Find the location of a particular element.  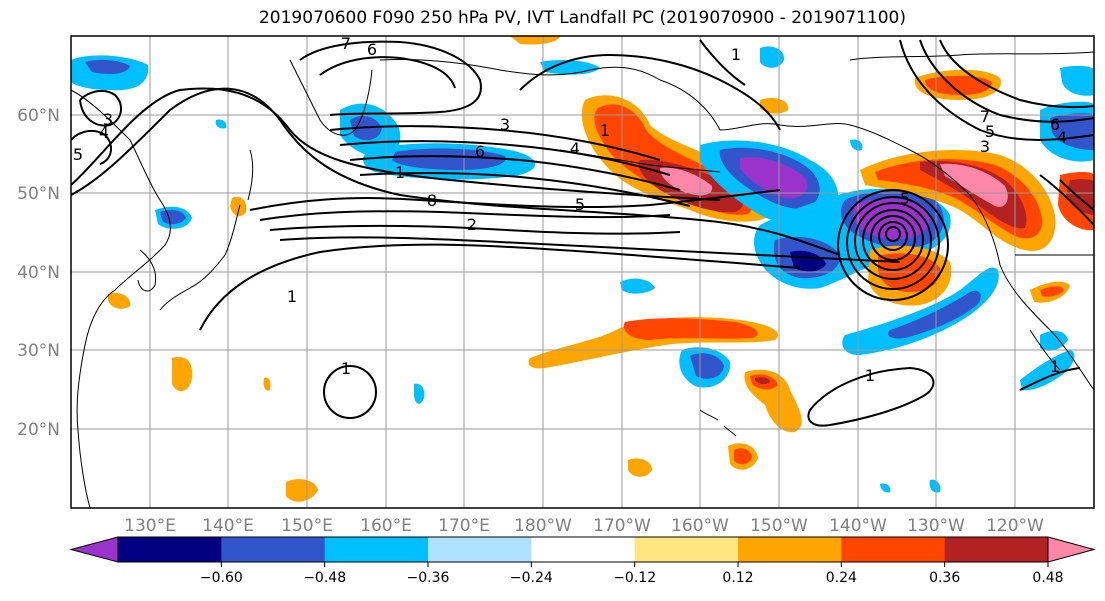

shade-ne-blue is located at coordinates (1077, 80).